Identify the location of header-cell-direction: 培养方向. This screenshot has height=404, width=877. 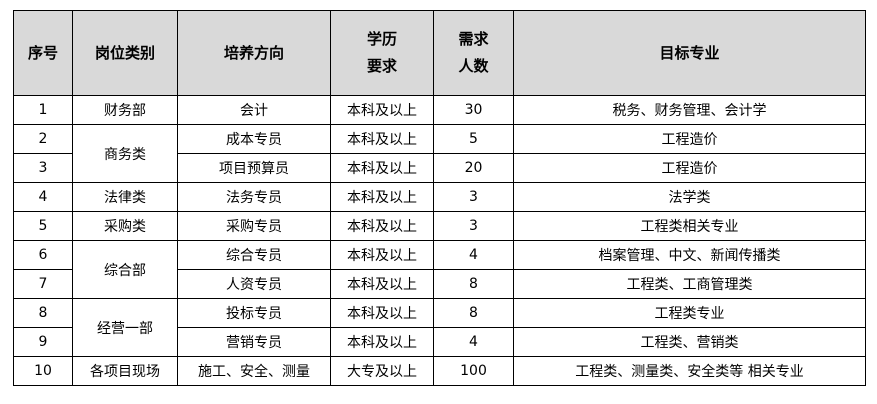
(254, 53).